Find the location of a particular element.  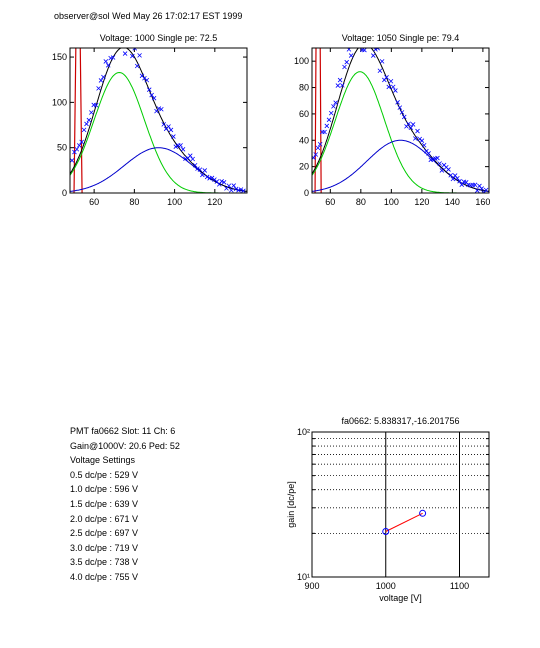

y-tick-label: 80 is located at coordinates (304, 88).